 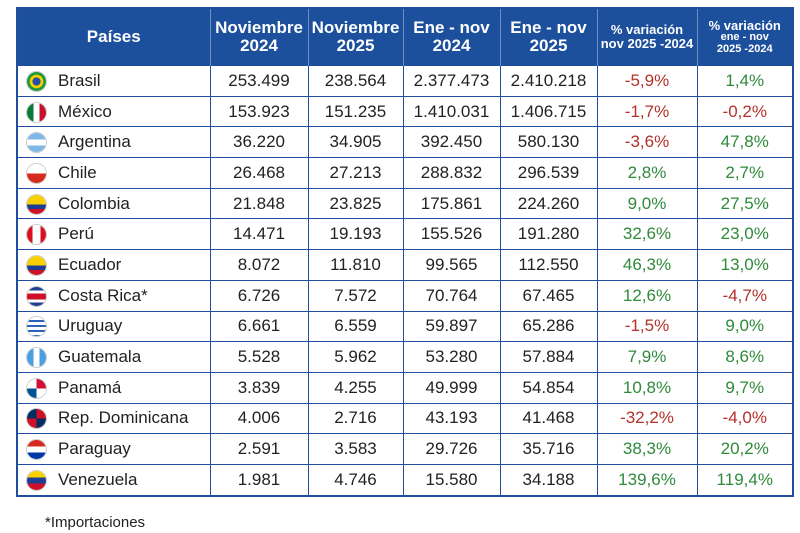 I want to click on cell-value: 11.810, so click(x=355, y=264).